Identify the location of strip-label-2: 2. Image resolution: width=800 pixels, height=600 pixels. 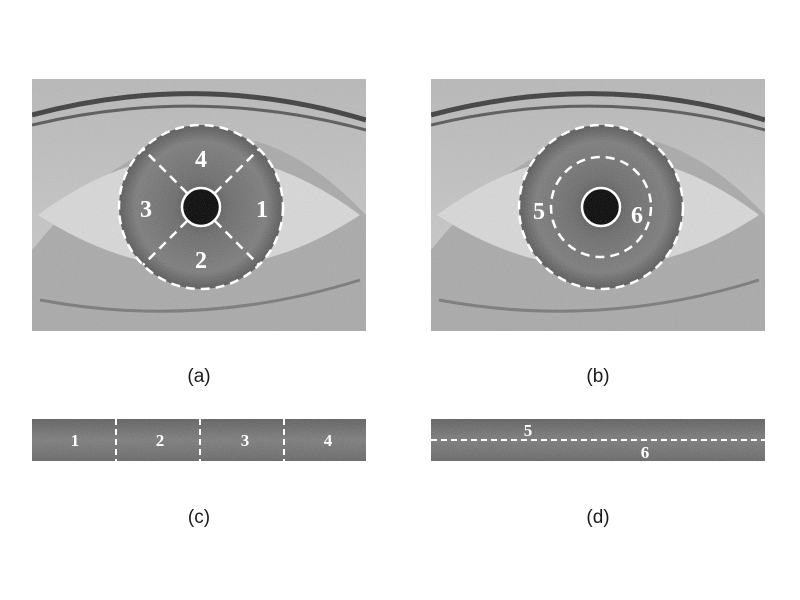
(160, 440).